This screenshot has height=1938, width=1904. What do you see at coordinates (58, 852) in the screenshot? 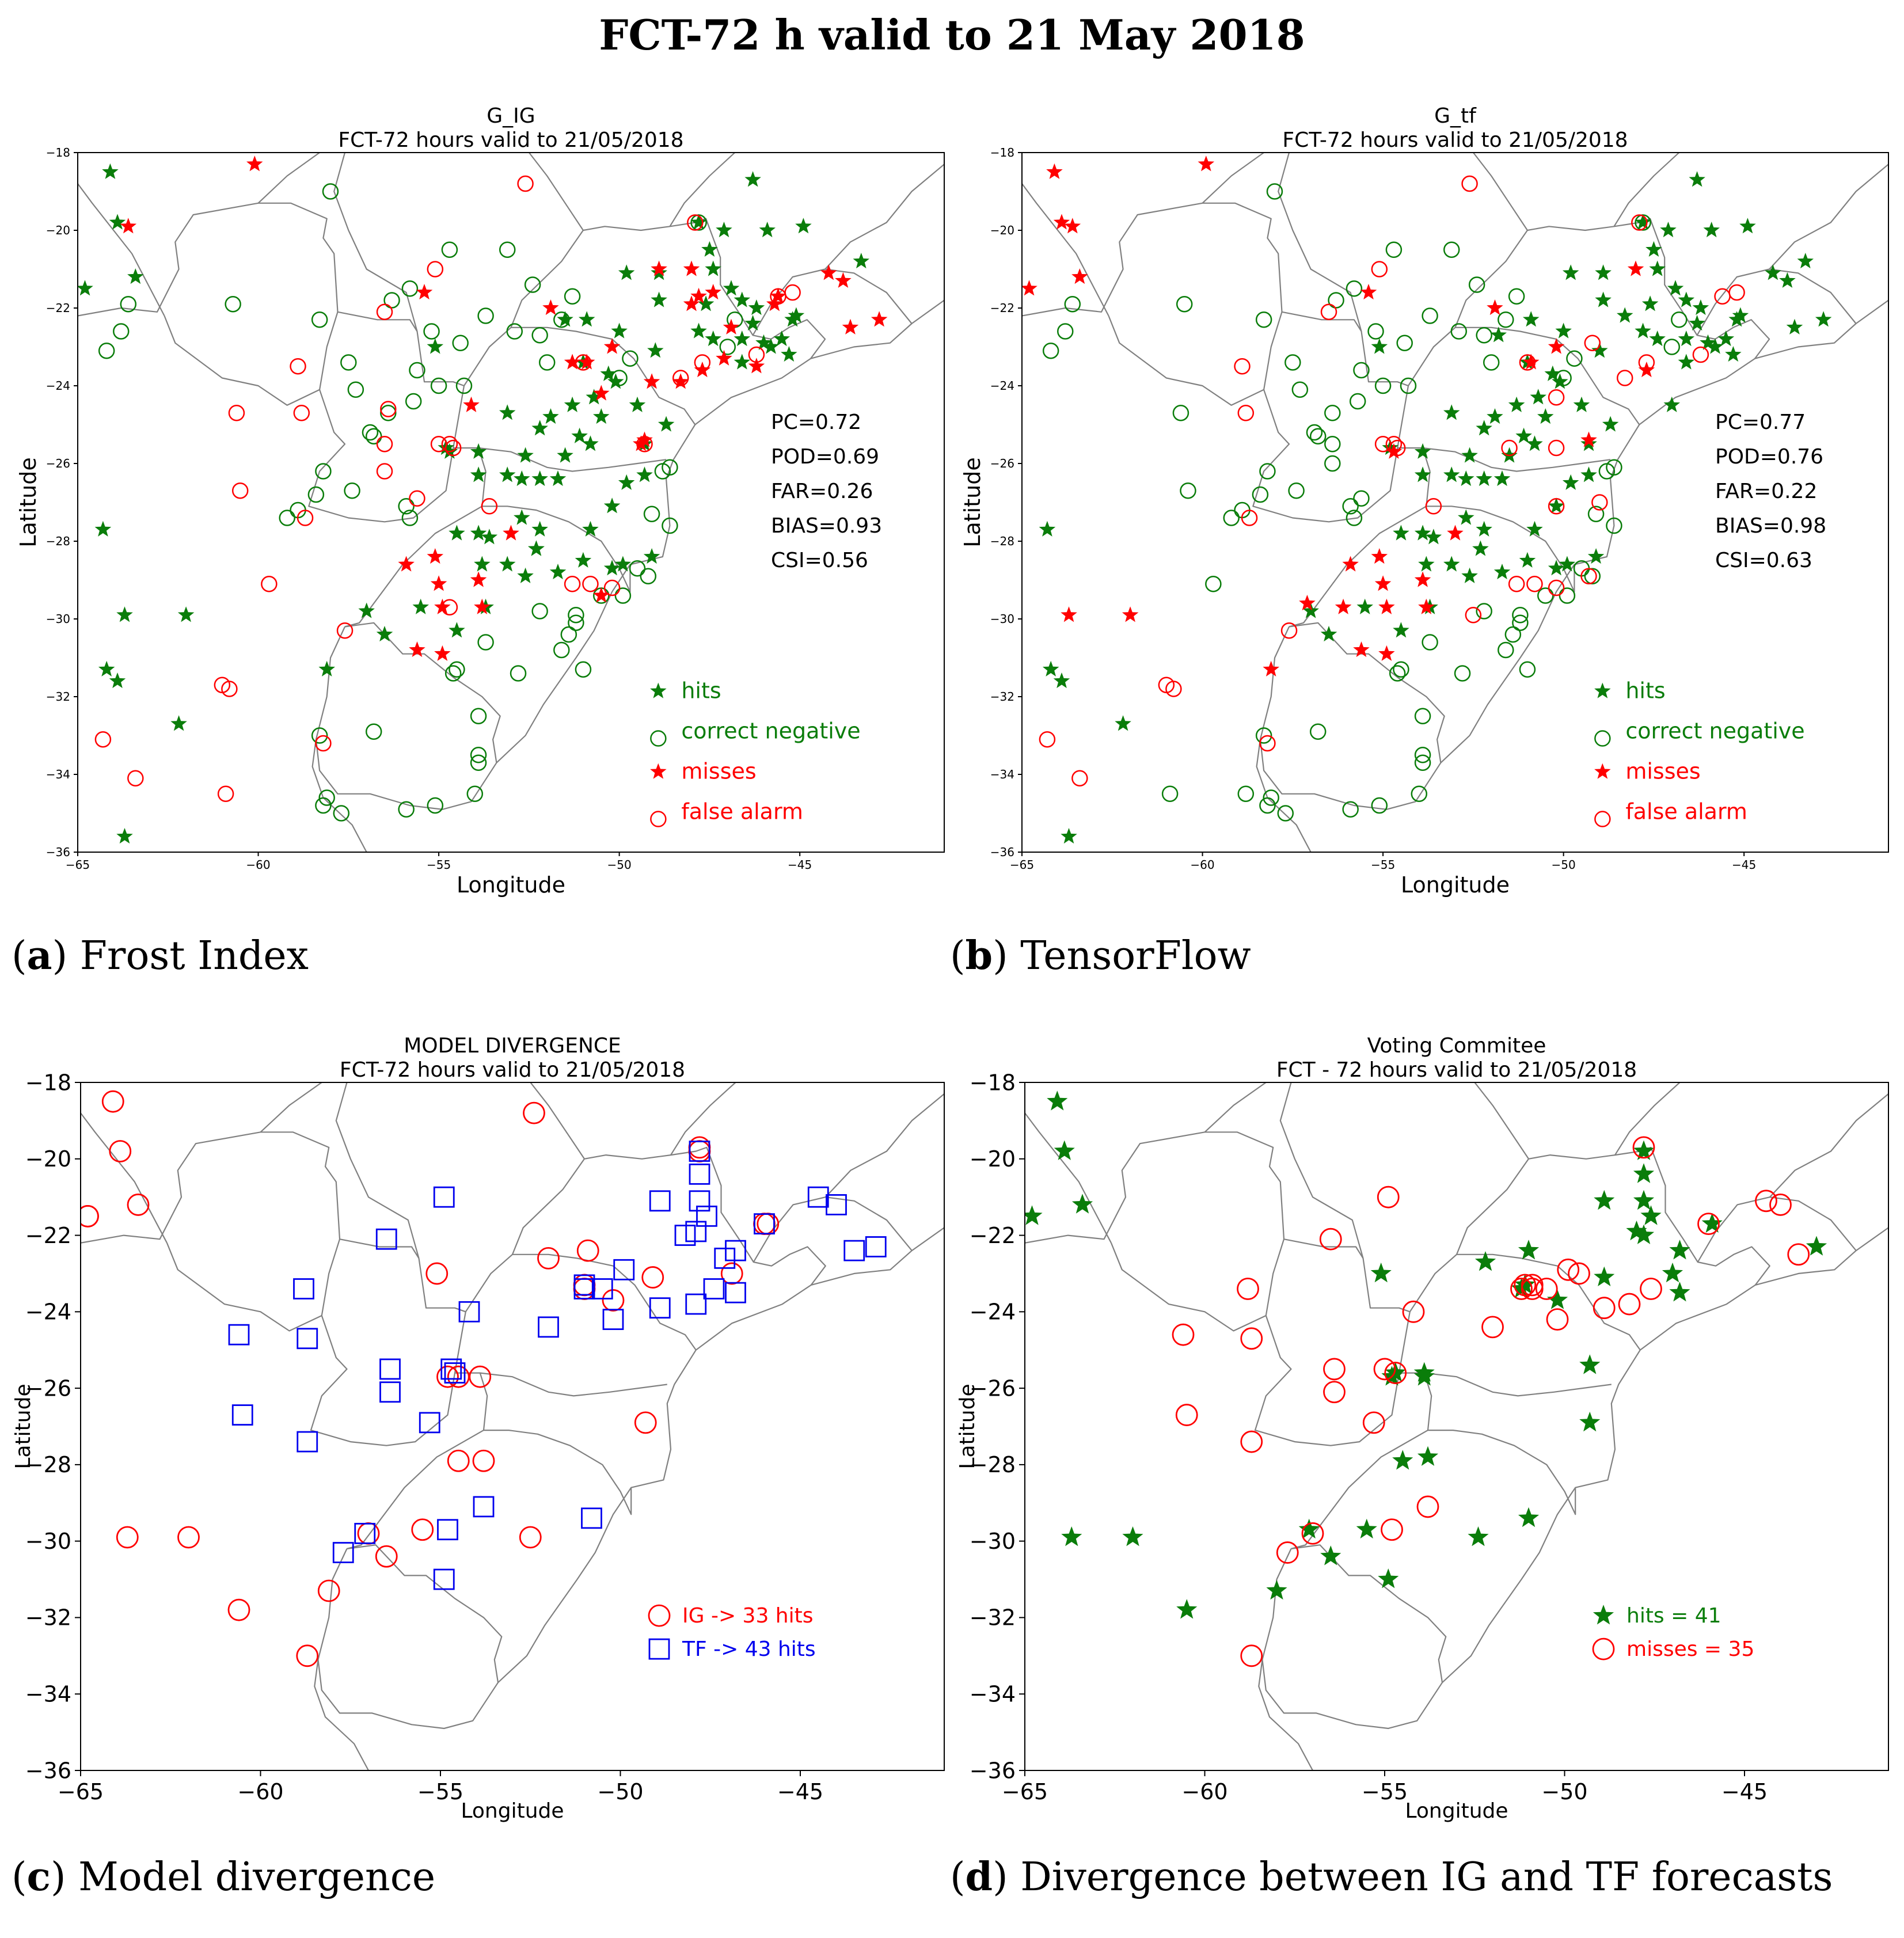
I see `y-tick-label: −36` at bounding box center [58, 852].